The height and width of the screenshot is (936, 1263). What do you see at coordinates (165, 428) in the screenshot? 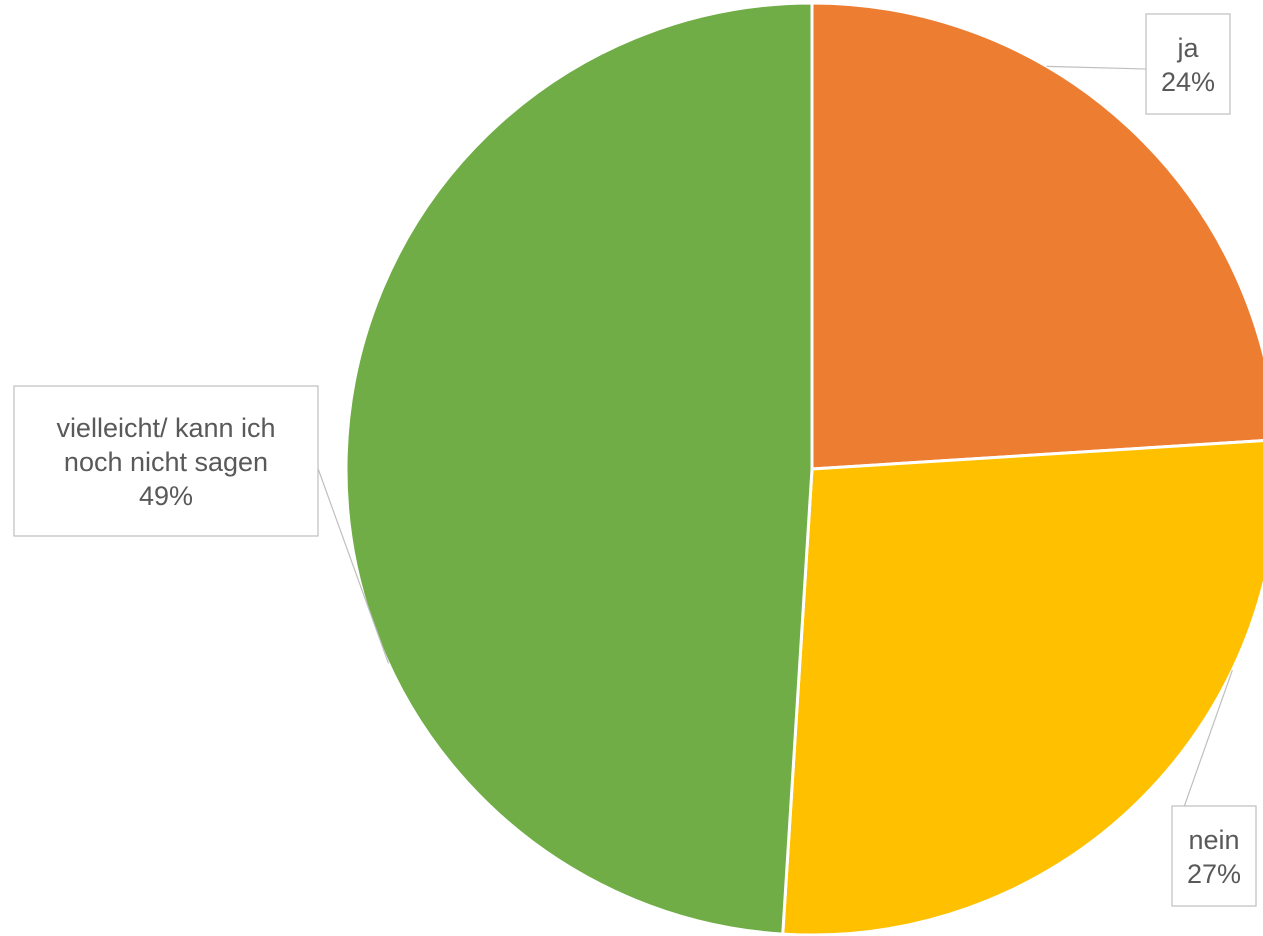
I see `data-label-category: vielleicht/ kann ich` at bounding box center [165, 428].